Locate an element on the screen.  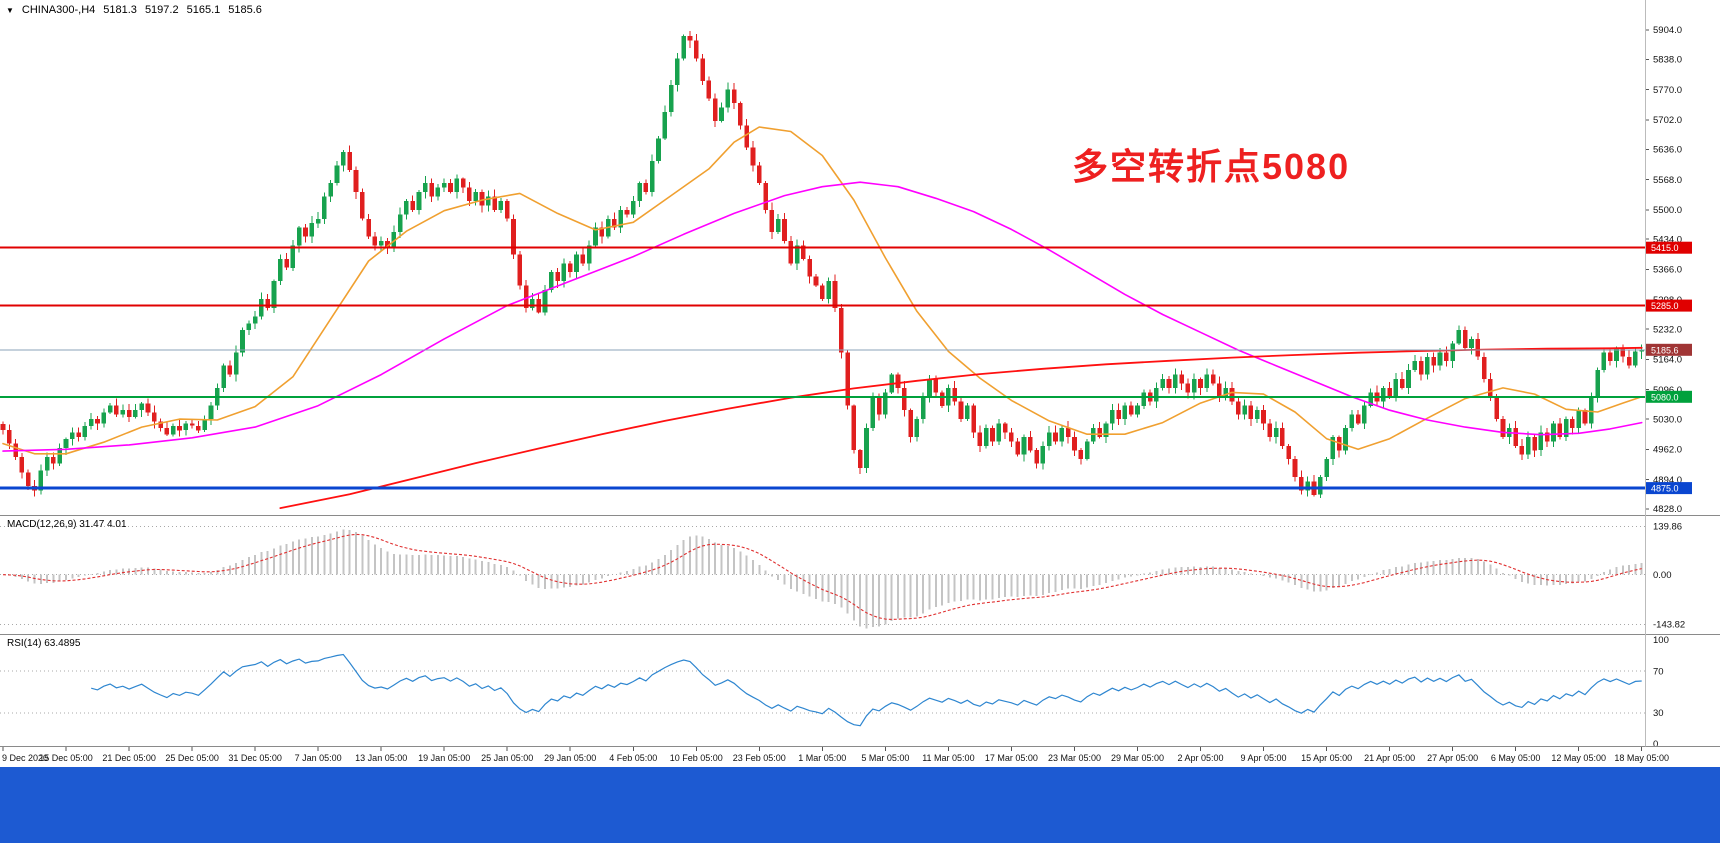
svg-text: 15 Dec 05:00 is located at coordinates (66, 758).